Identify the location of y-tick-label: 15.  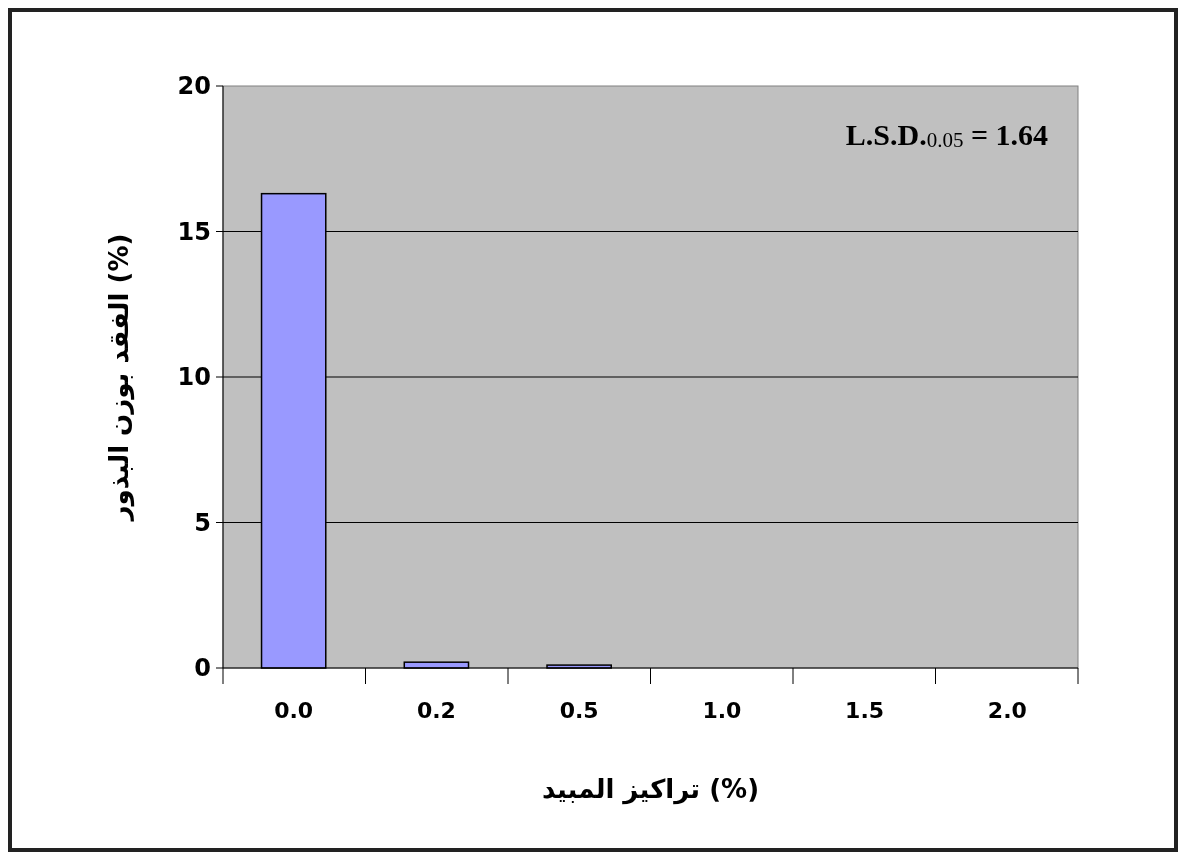
(194, 231).